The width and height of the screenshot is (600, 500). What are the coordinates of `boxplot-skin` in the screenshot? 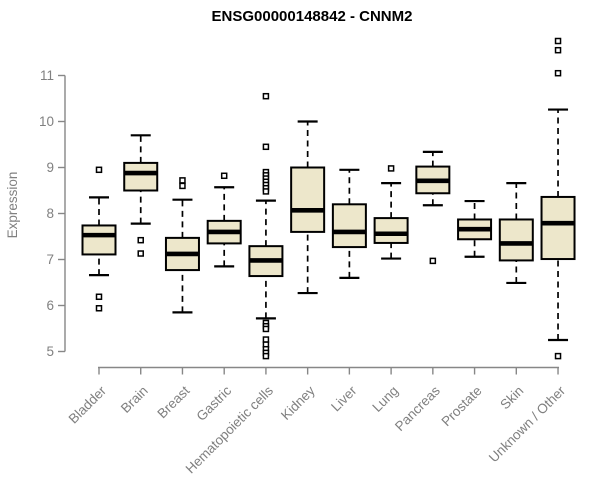 It's located at (516, 233).